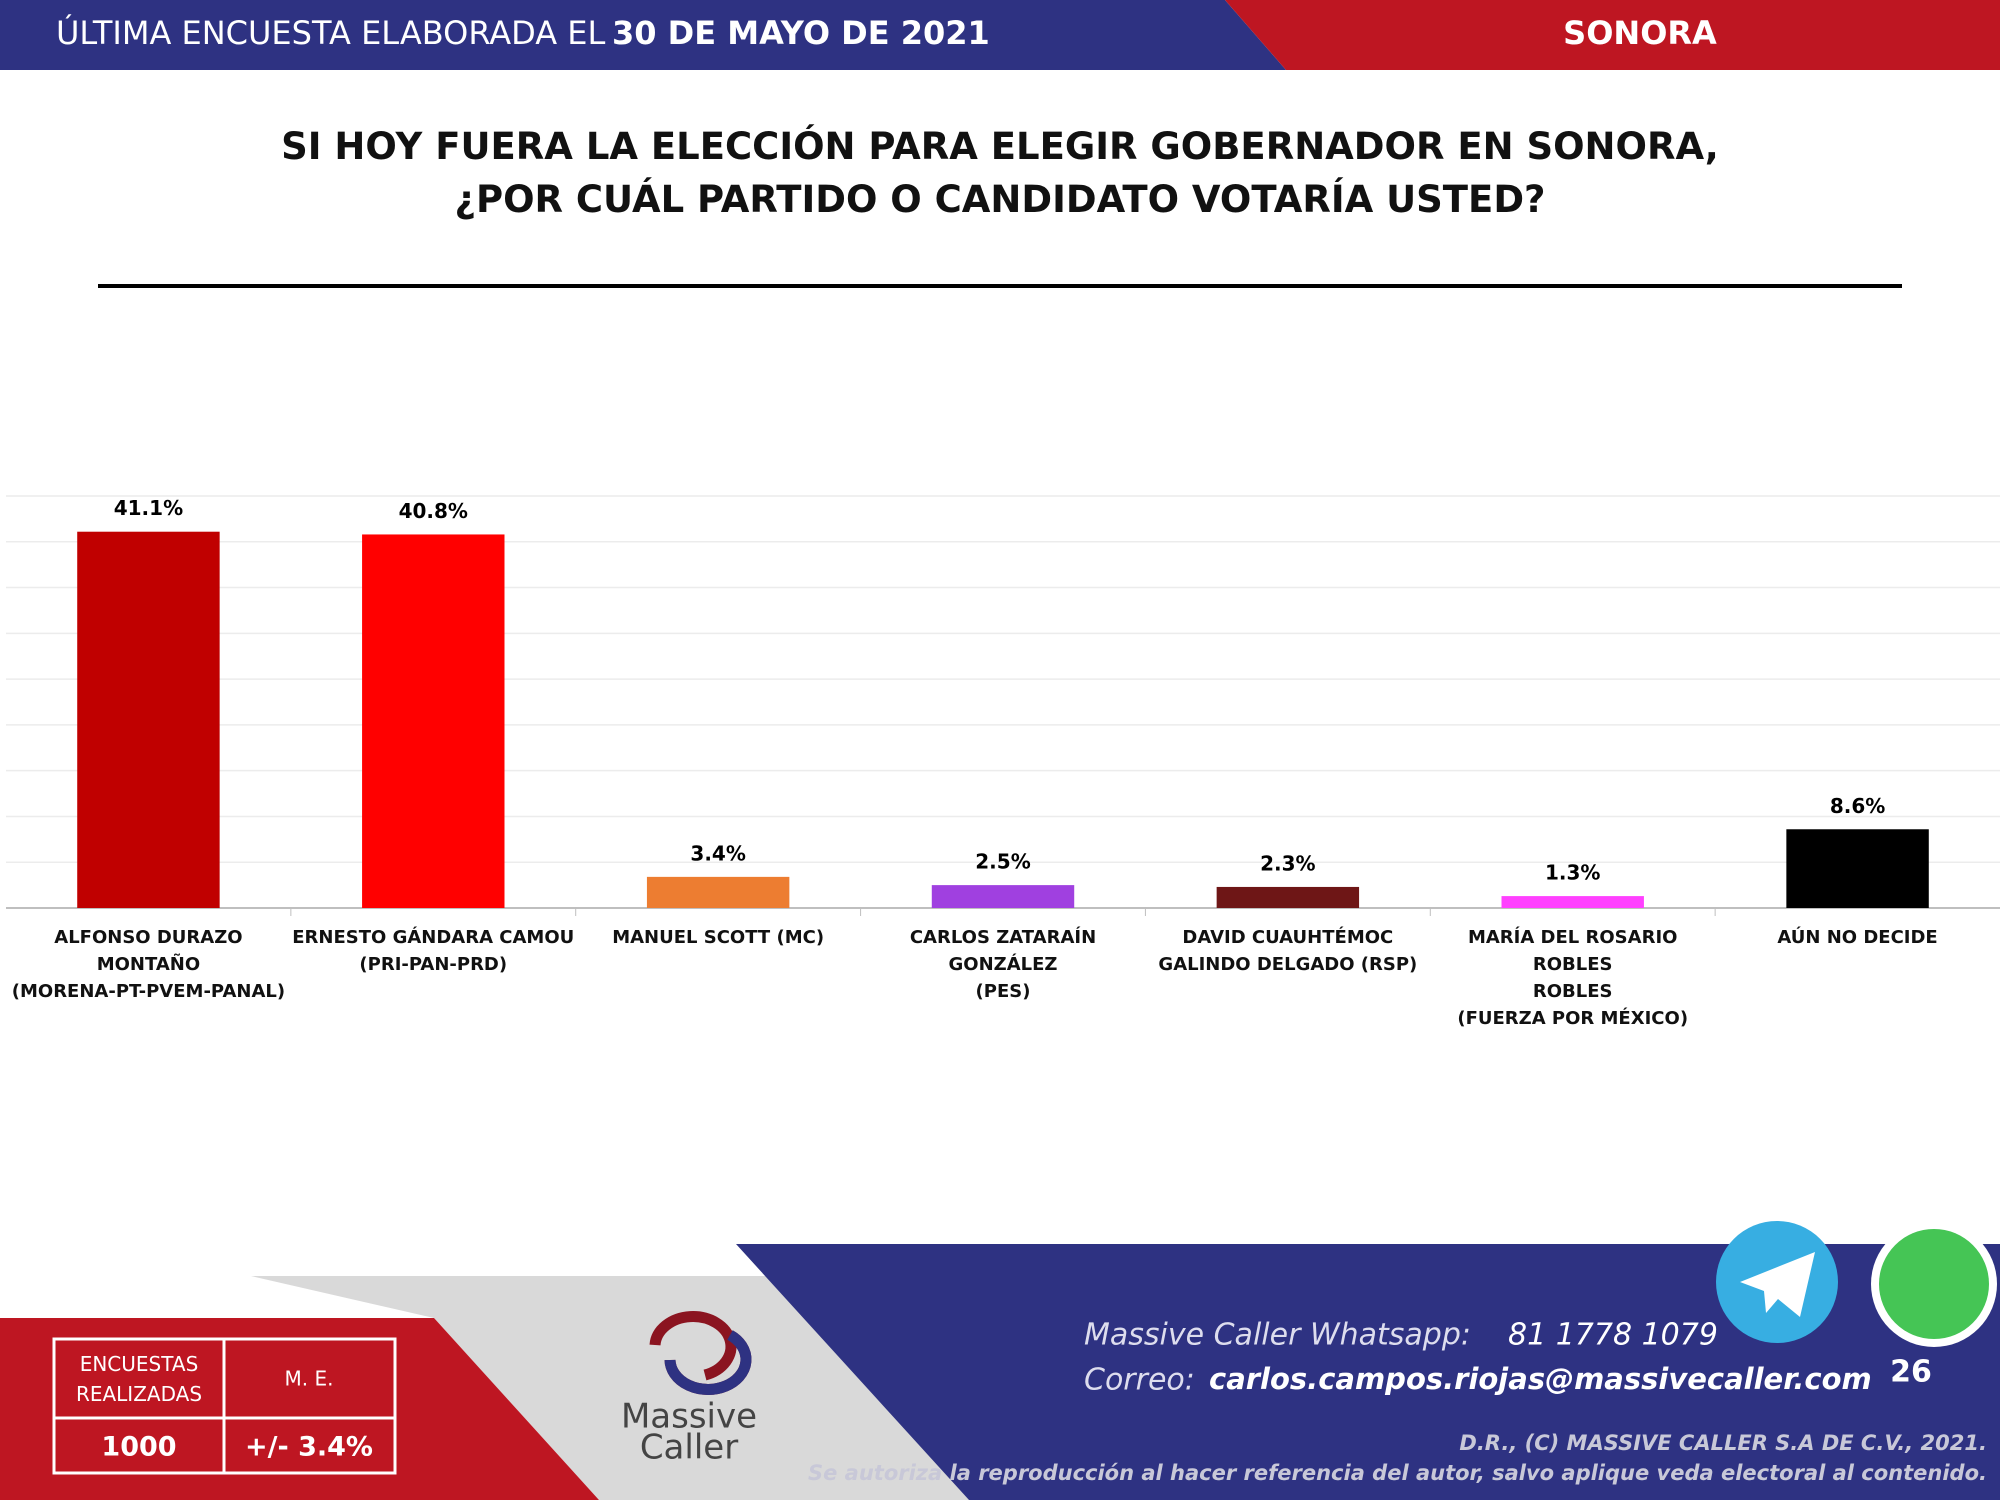  Describe the element at coordinates (1777, 1284) in the screenshot. I see `telegram-glyph` at that location.